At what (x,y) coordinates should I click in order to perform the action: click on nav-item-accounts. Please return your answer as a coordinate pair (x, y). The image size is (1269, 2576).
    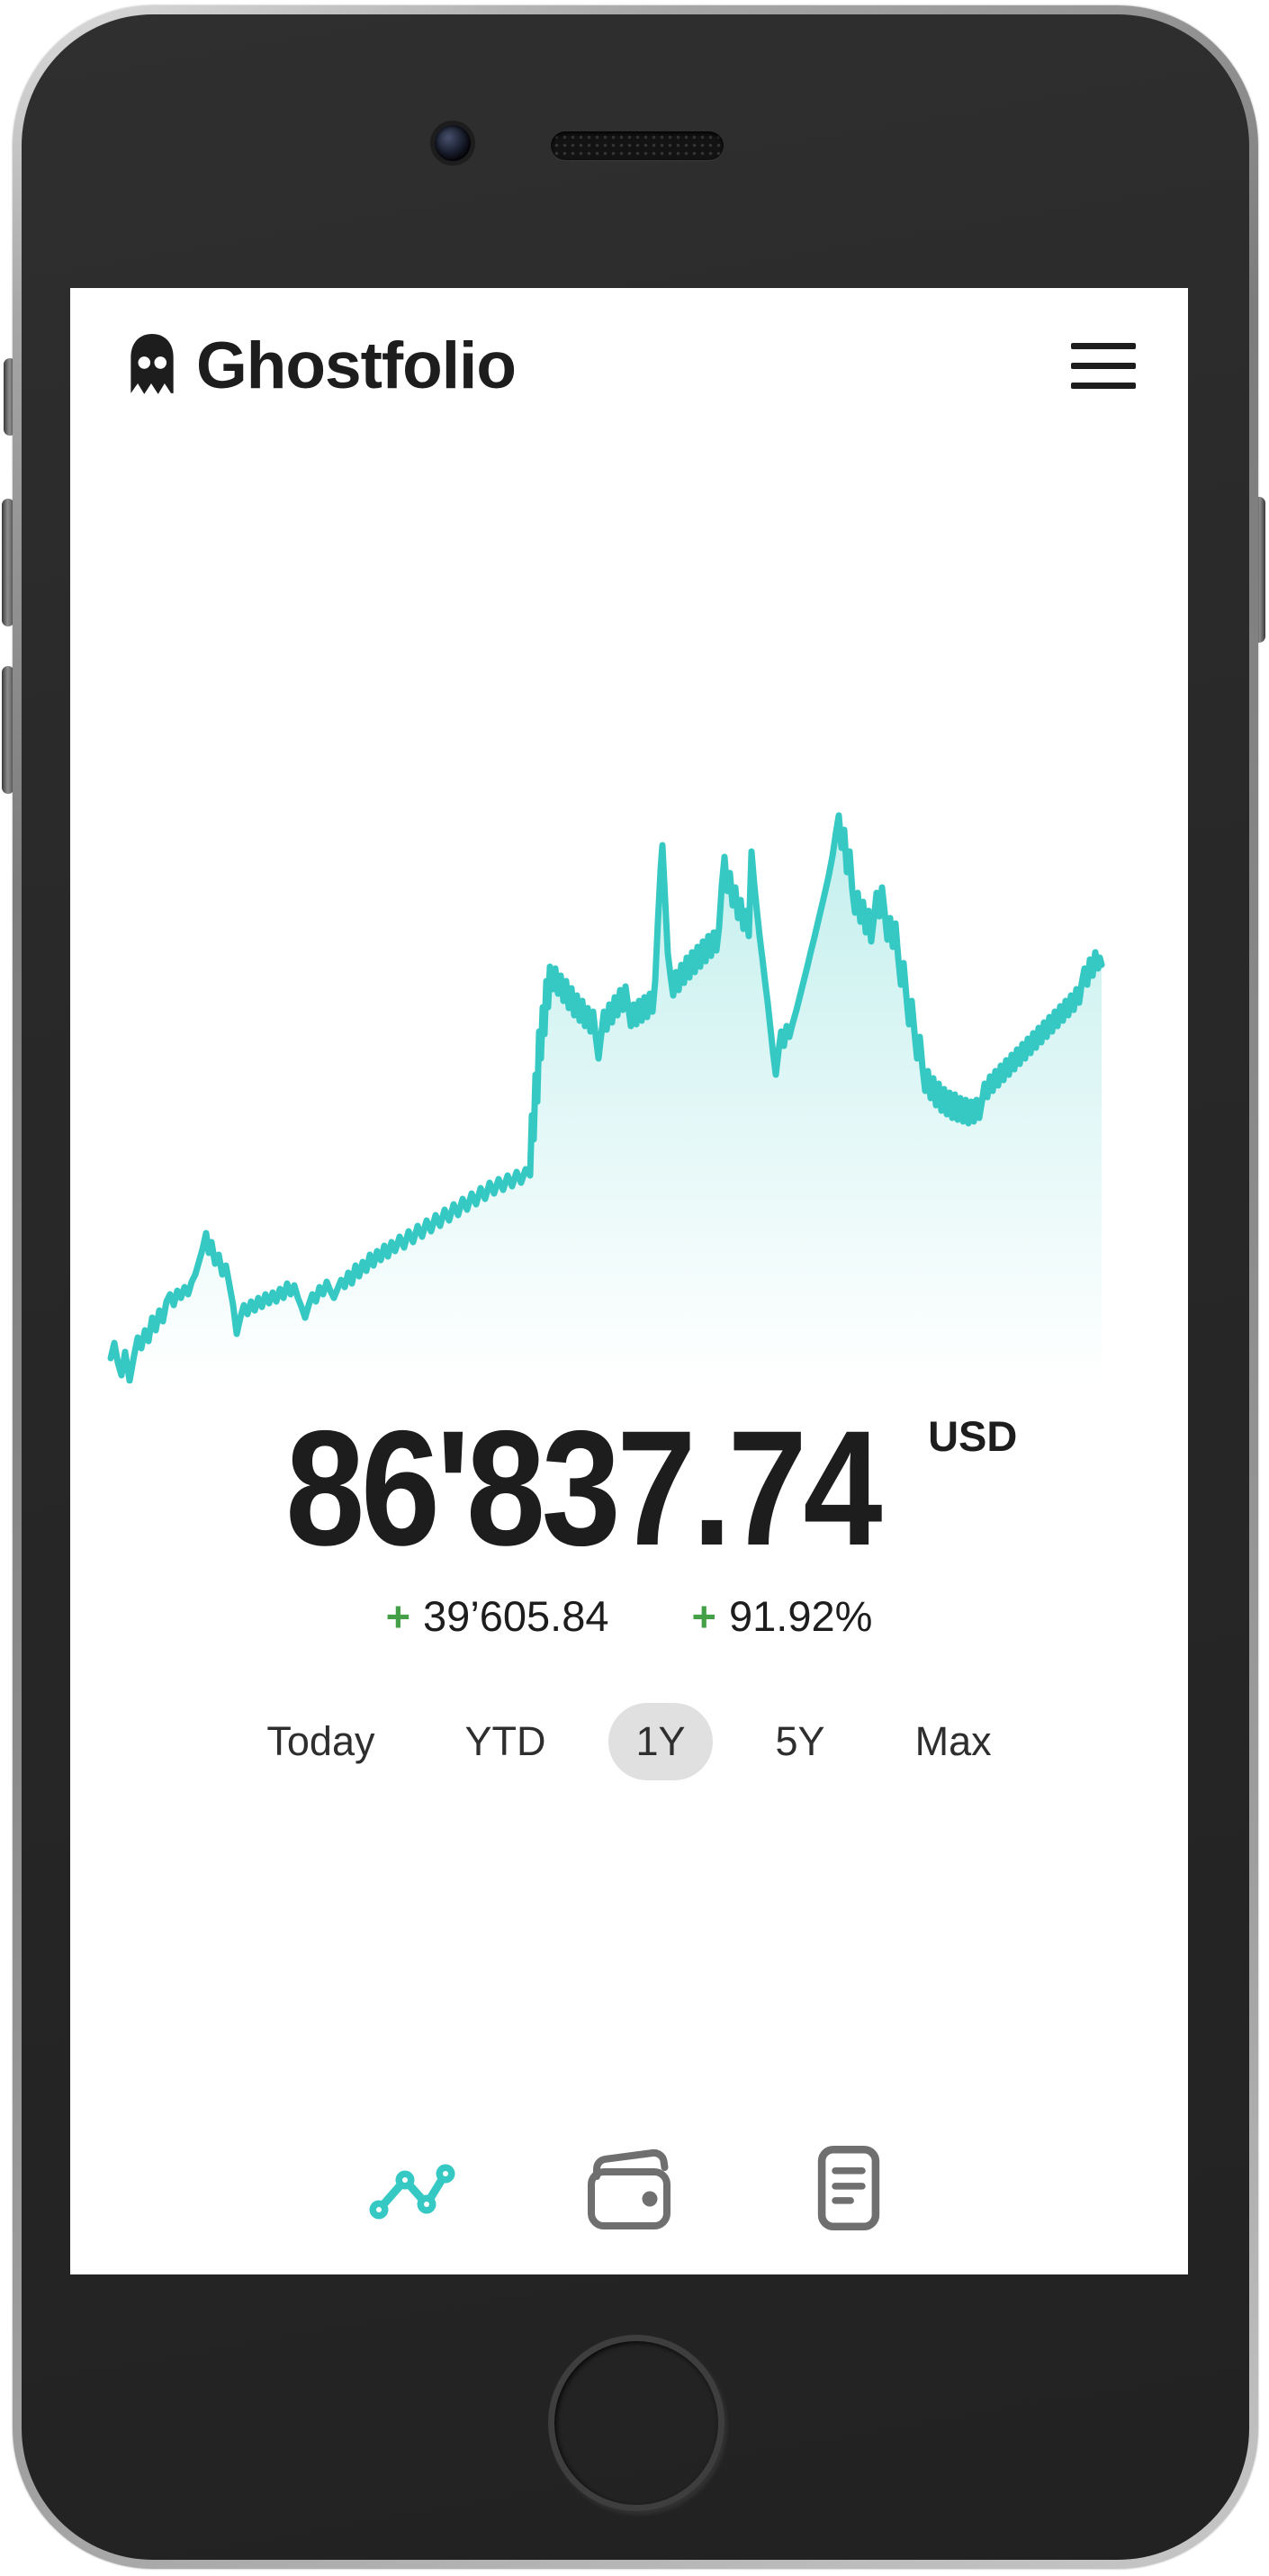
    Looking at the image, I should click on (629, 2189).